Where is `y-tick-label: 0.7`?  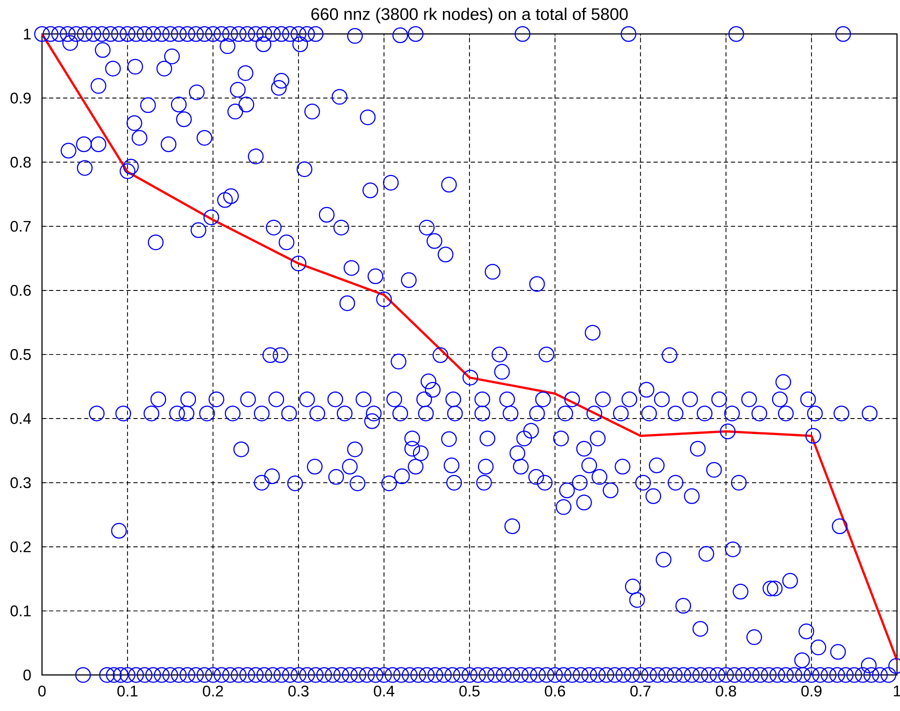
y-tick-label: 0.7 is located at coordinates (20, 226).